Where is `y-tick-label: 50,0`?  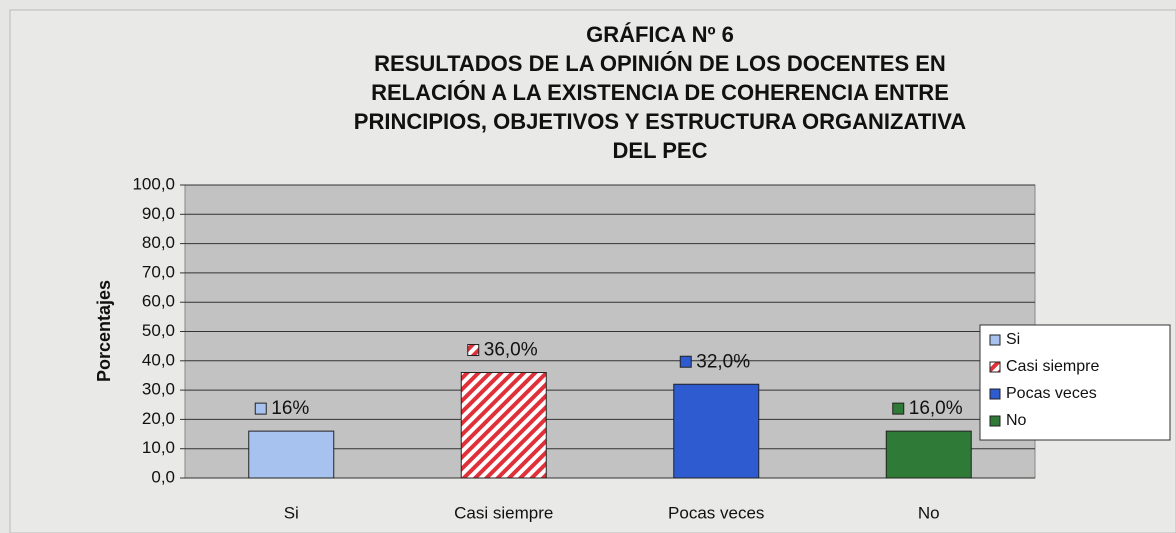
y-tick-label: 50,0 is located at coordinates (158, 330).